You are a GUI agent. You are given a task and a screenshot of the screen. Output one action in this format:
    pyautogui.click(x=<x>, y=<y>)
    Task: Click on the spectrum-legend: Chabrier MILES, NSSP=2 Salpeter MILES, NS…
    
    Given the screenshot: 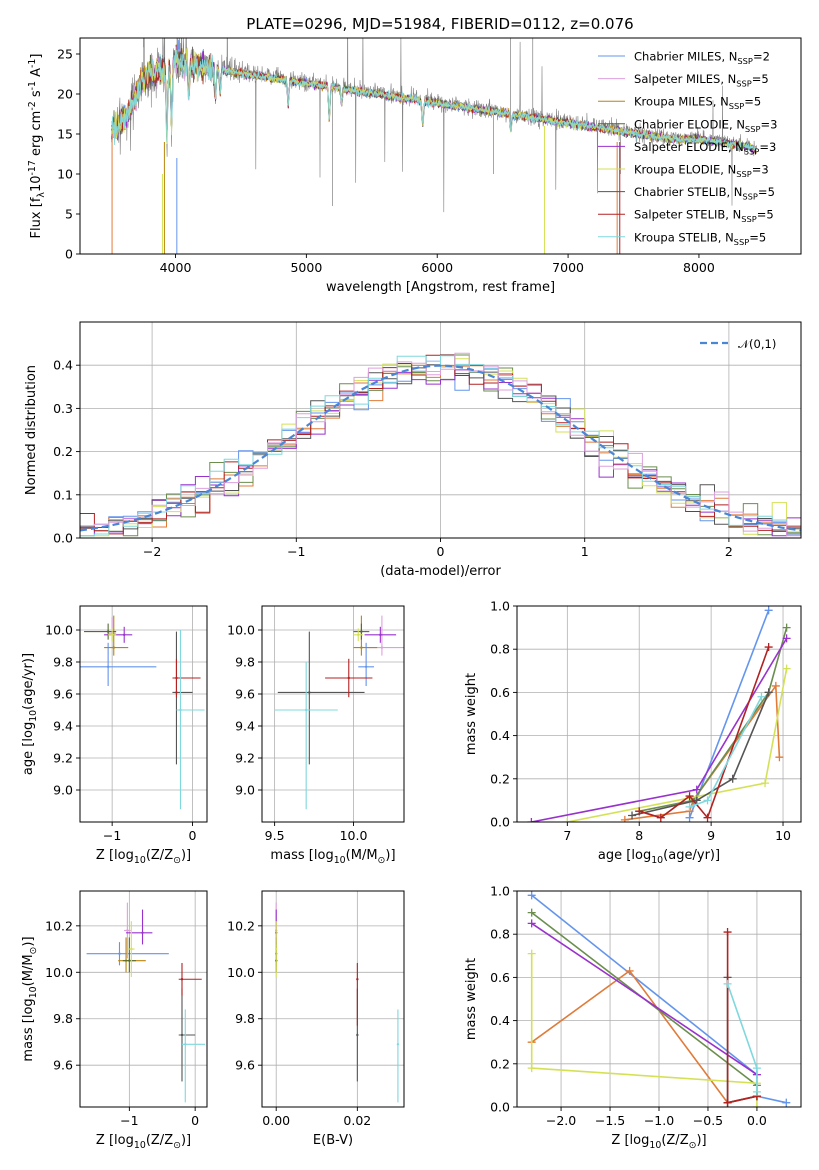 What is the action you would take?
    pyautogui.click(x=687, y=148)
    